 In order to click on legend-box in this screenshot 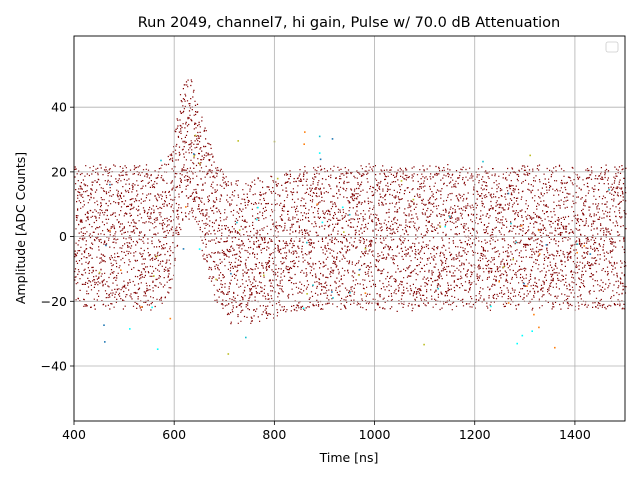, I will do `click(612, 47)`.